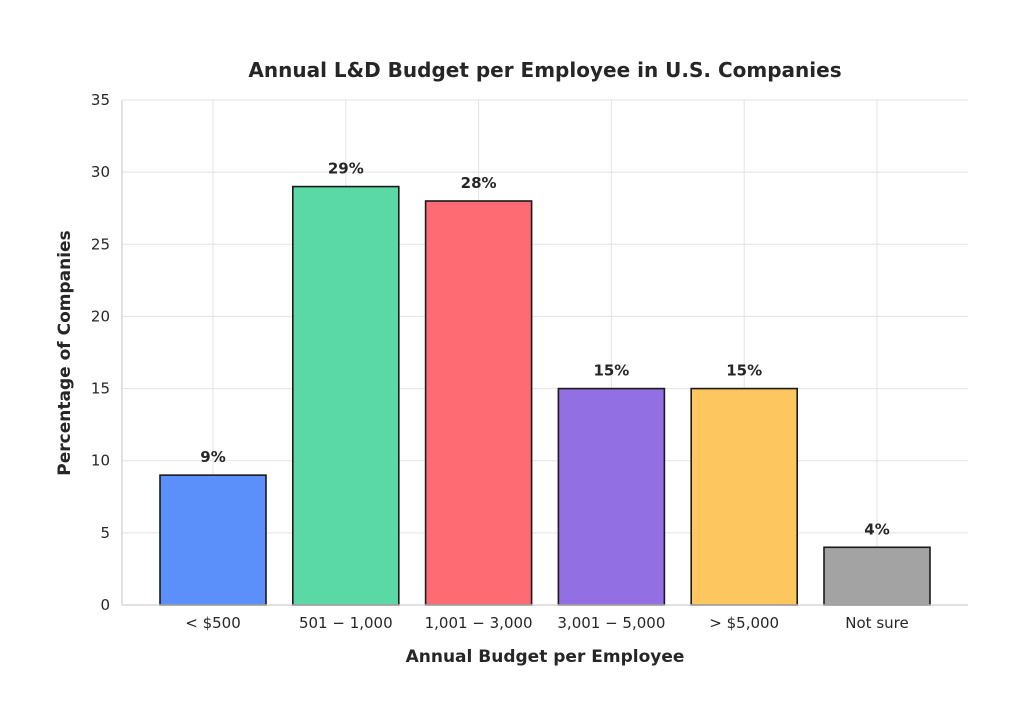 This screenshot has height=726, width=1024. Describe the element at coordinates (213, 623) in the screenshot. I see `x-tick-label: < $500` at that location.